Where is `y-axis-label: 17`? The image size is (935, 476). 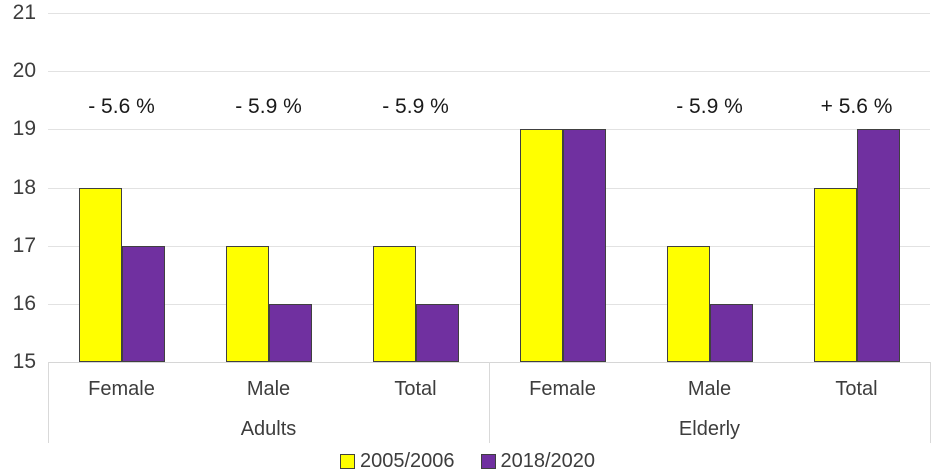 y-axis-label: 17 is located at coordinates (24, 245).